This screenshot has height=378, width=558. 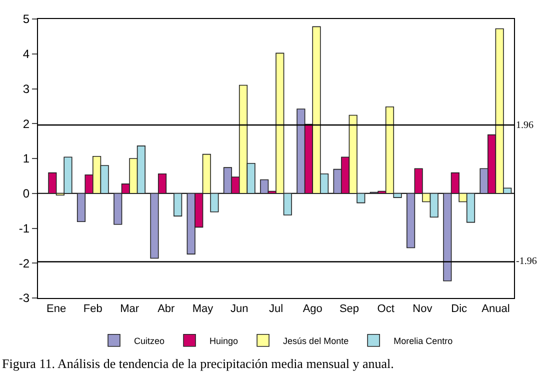 What do you see at coordinates (423, 341) in the screenshot?
I see `legend-label: Morelia Centro` at bounding box center [423, 341].